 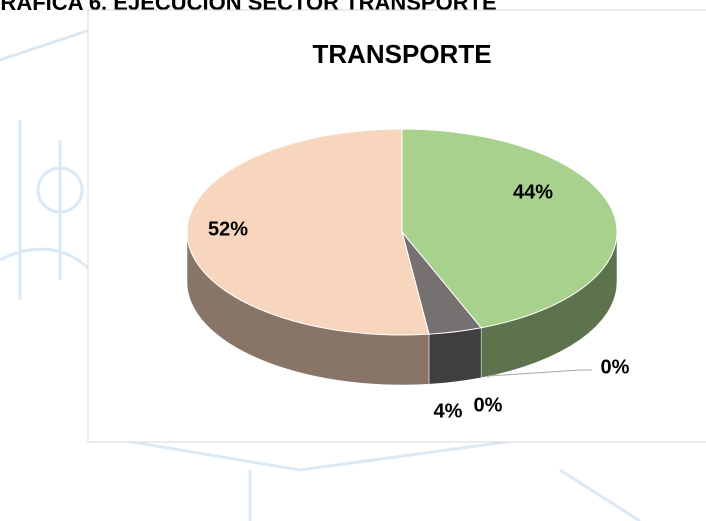 What do you see at coordinates (228, 229) in the screenshot?
I see `data-label: 52%` at bounding box center [228, 229].